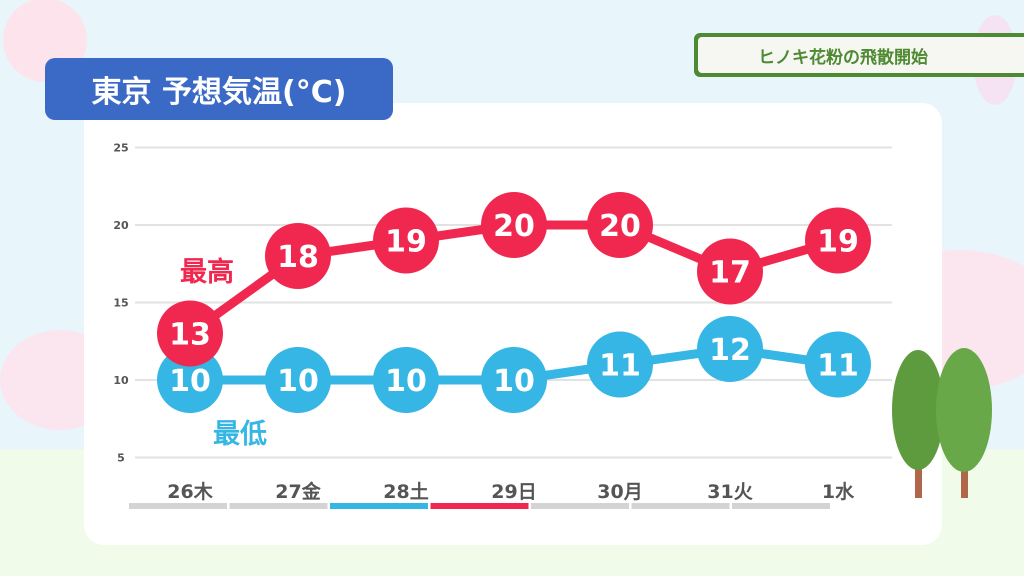  I want to click on y-tick-label: 15, so click(120, 303).